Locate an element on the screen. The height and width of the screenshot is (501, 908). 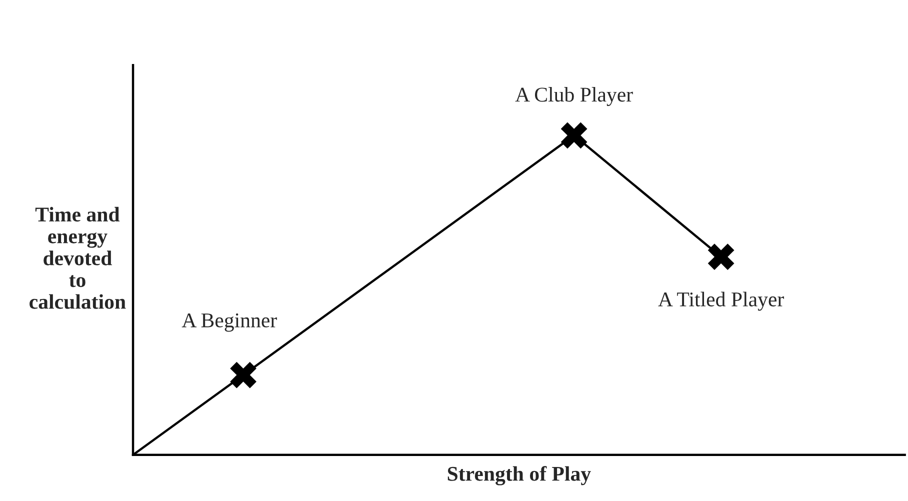
x-axis-title: Strength of Play is located at coordinates (519, 476).